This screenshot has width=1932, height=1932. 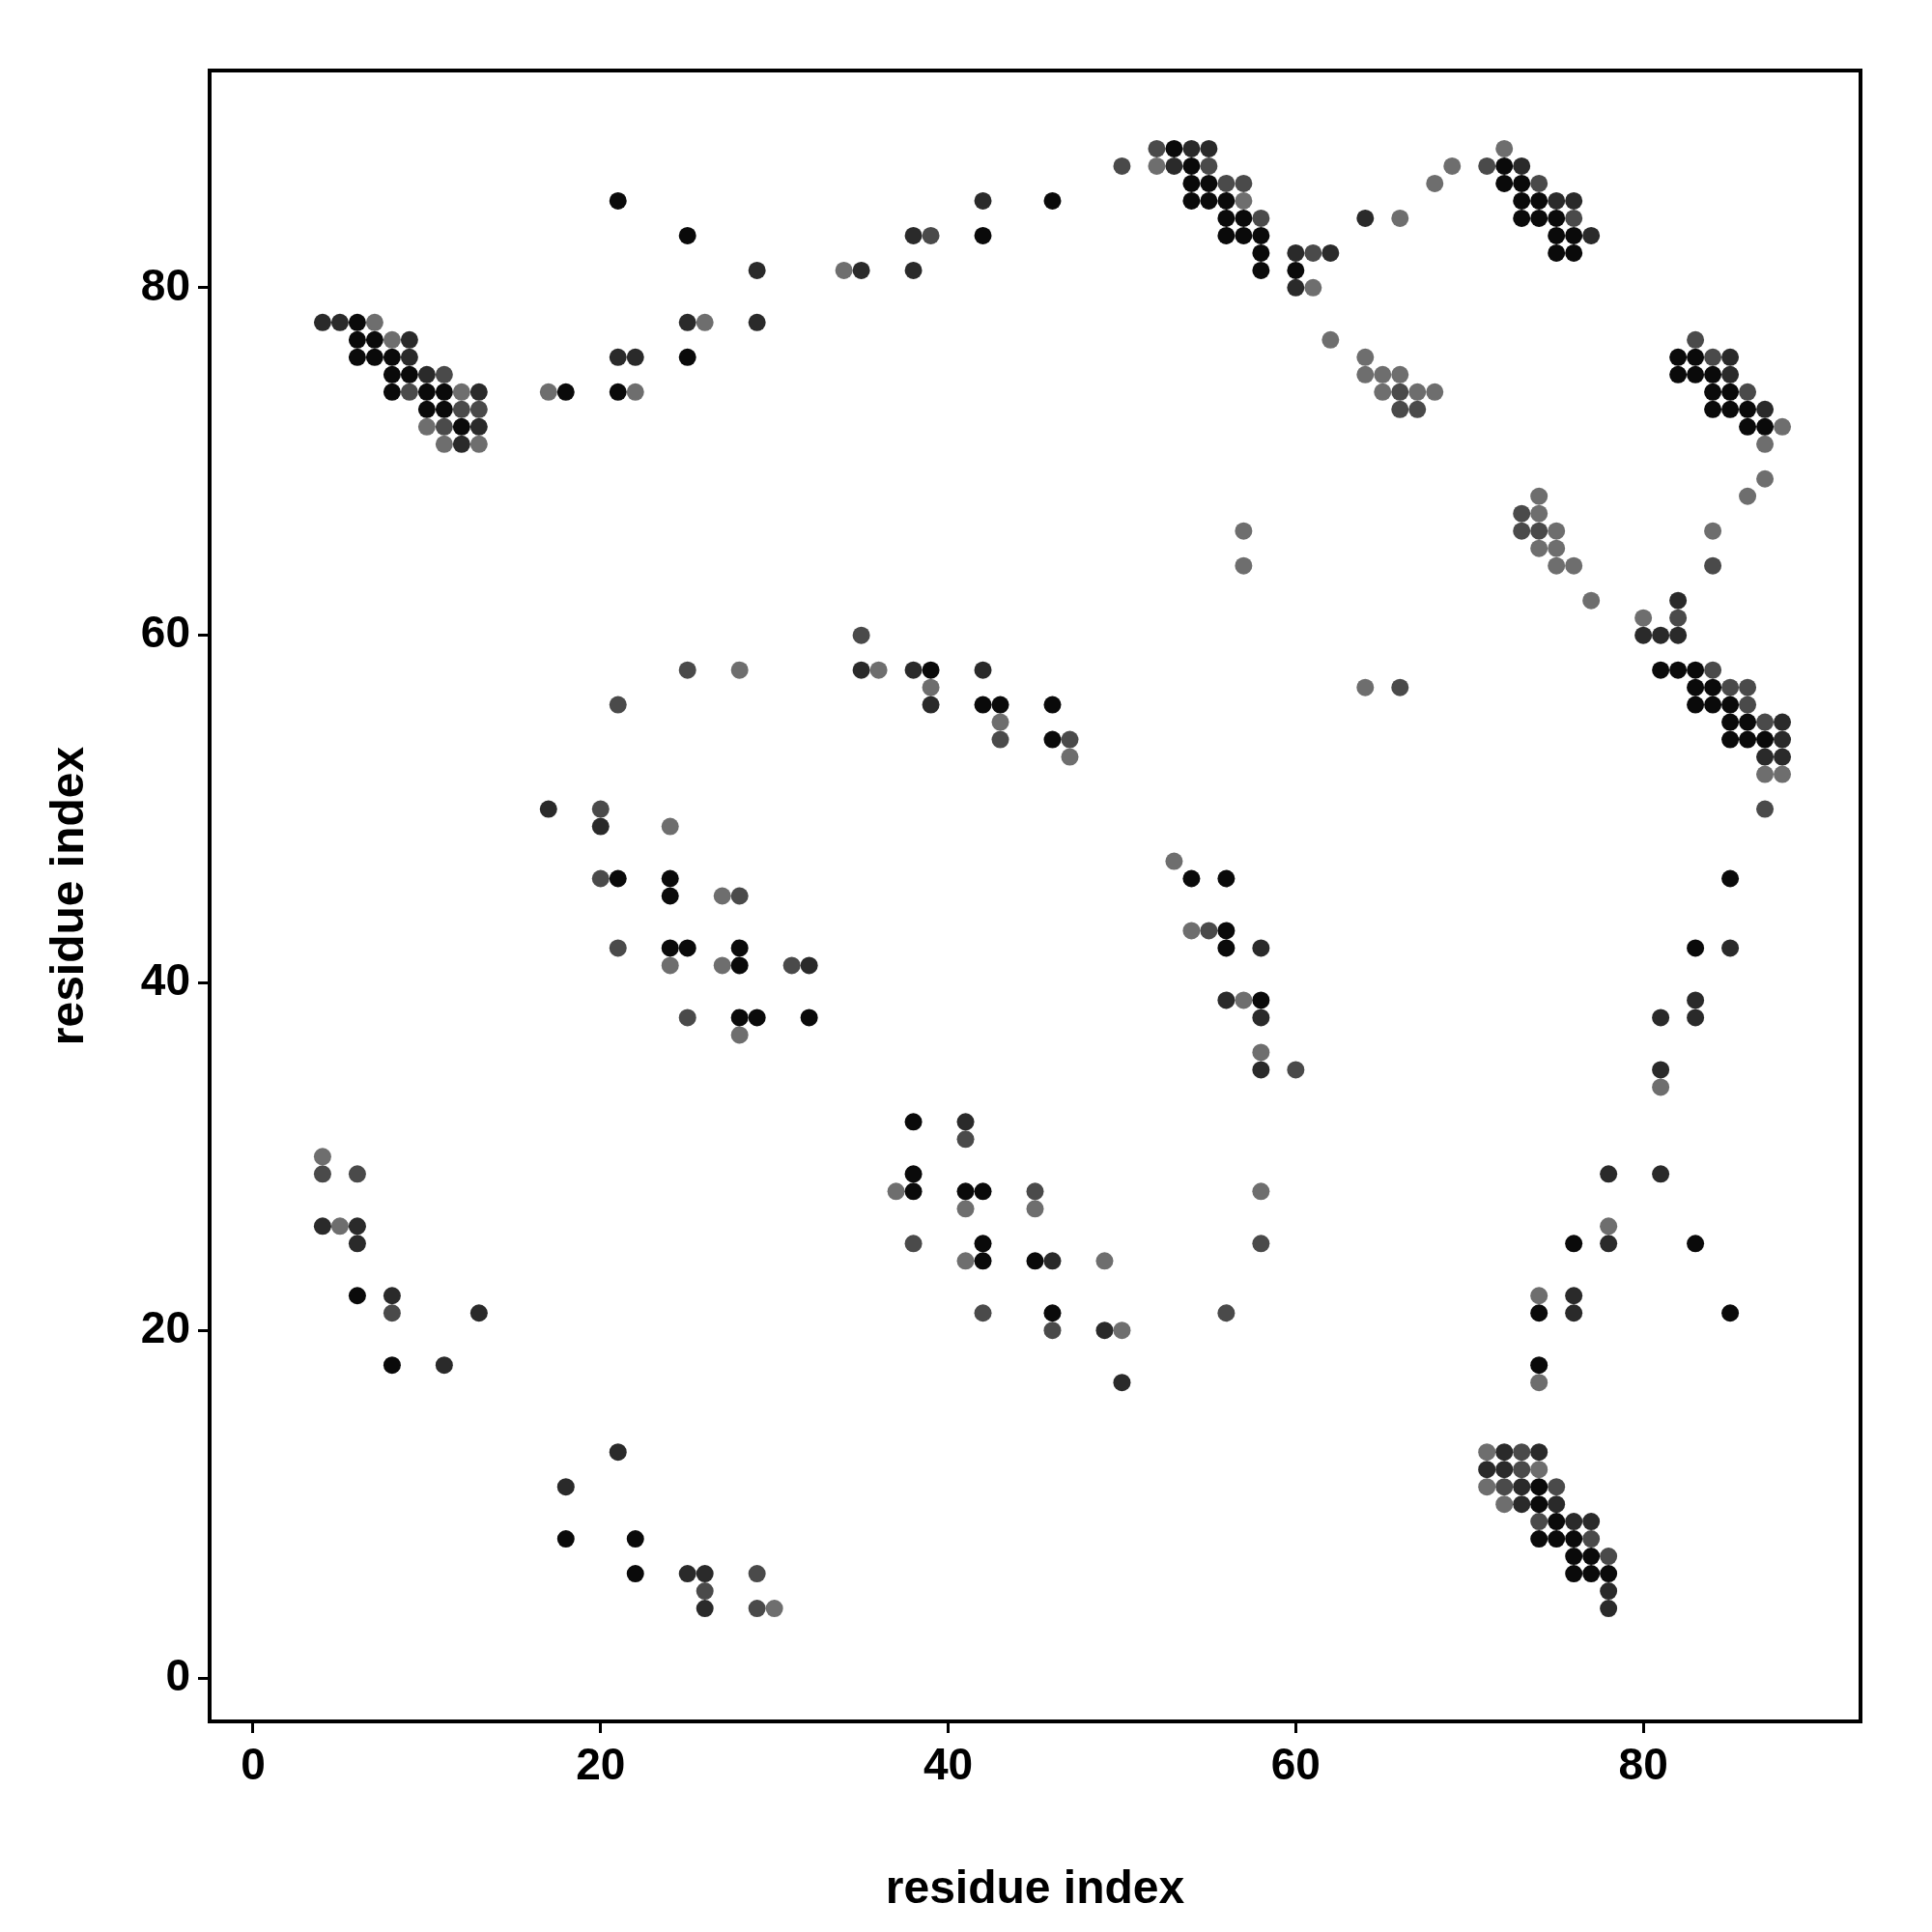 What do you see at coordinates (1295, 1764) in the screenshot?
I see `x-tick-label: 60` at bounding box center [1295, 1764].